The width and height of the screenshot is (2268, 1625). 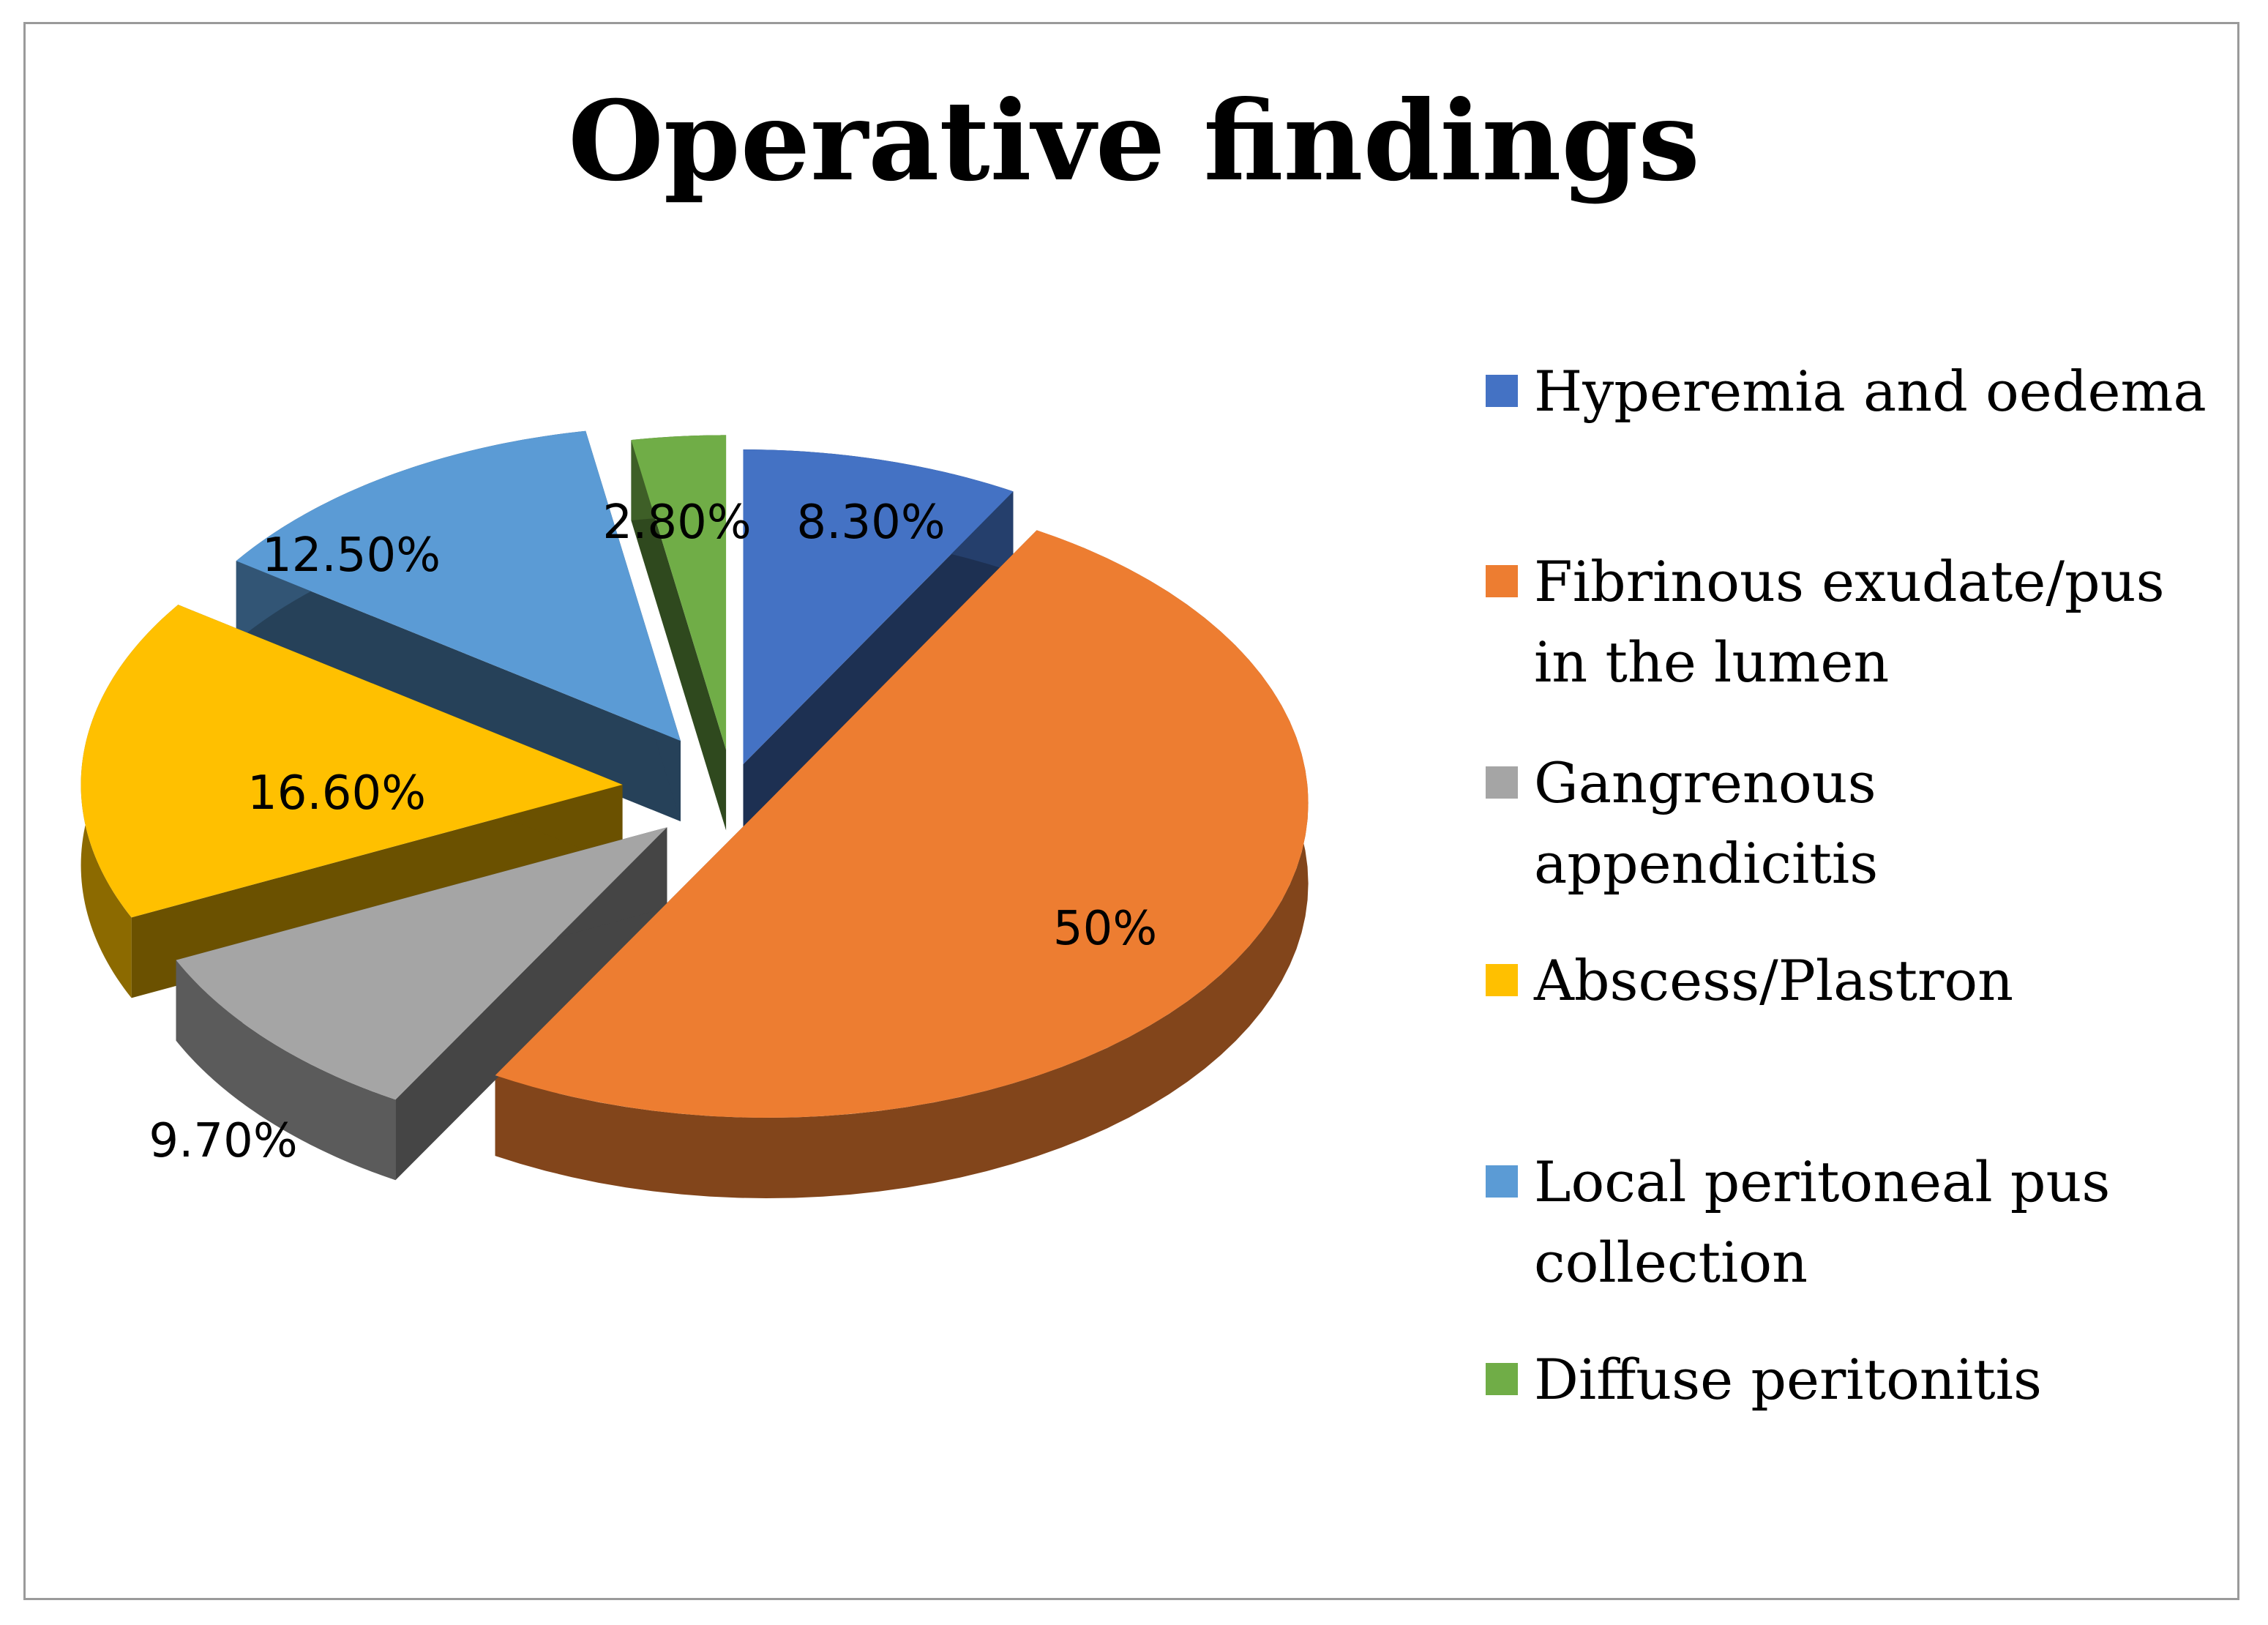 I want to click on data-label-0: 8.30%, so click(x=870, y=523).